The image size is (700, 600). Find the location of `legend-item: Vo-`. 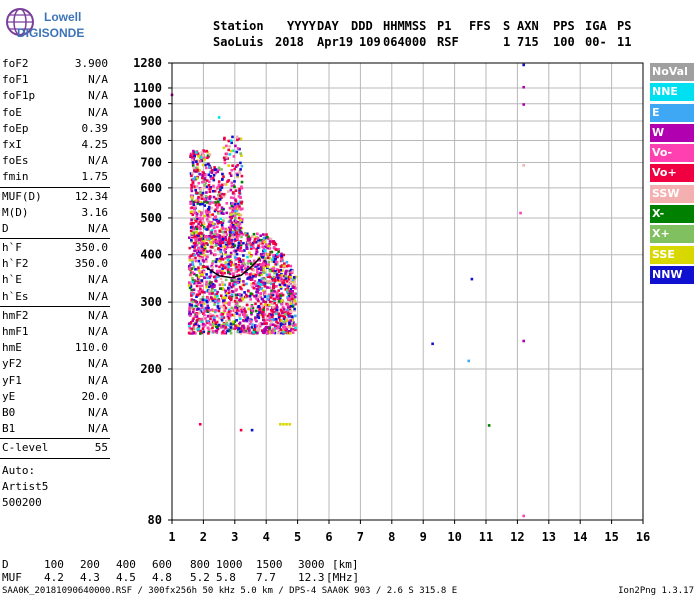

legend-item: Vo- is located at coordinates (672, 153).